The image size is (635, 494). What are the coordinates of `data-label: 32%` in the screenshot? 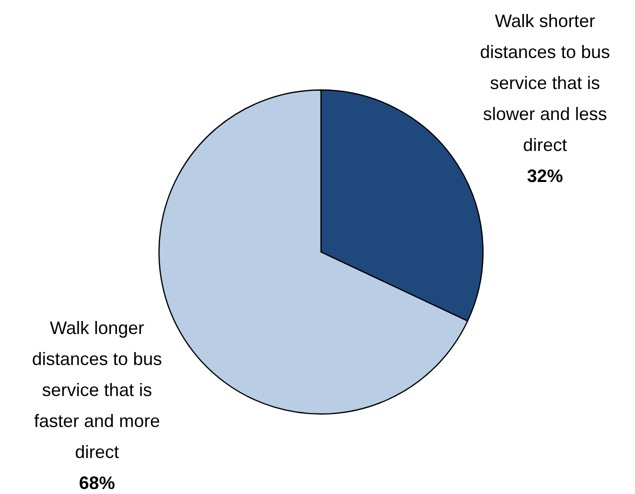 It's located at (545, 176).